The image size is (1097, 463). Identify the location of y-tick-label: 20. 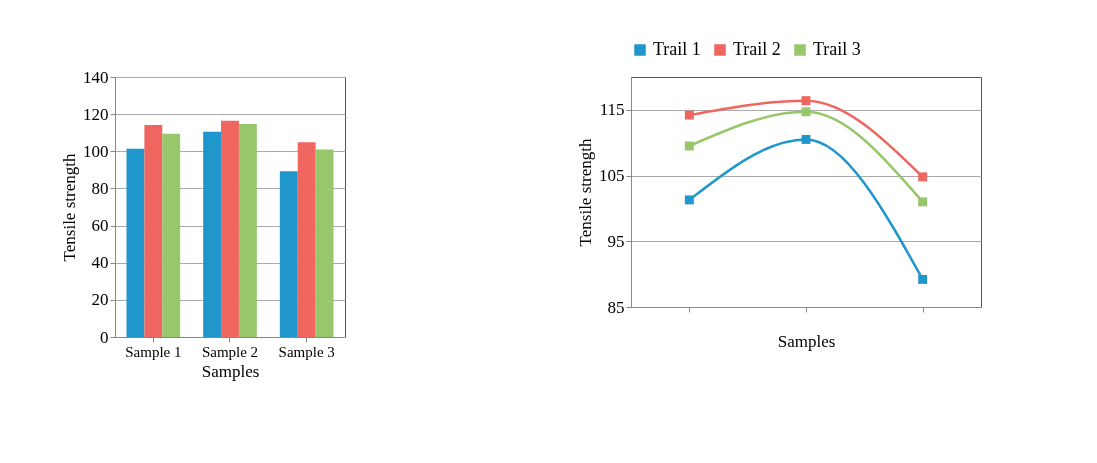
(100, 300).